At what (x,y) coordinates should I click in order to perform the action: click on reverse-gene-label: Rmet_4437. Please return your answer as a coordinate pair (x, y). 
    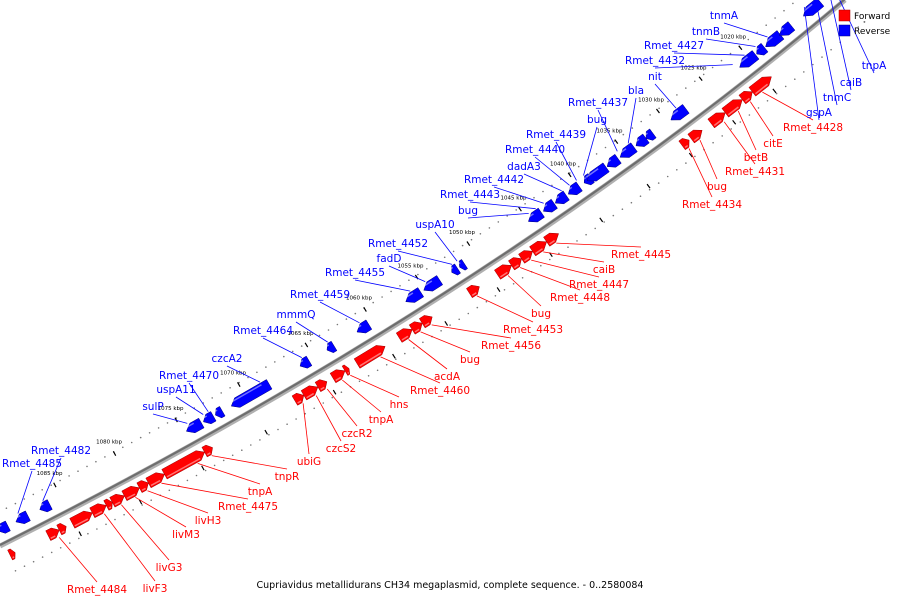
    Looking at the image, I should click on (598, 103).